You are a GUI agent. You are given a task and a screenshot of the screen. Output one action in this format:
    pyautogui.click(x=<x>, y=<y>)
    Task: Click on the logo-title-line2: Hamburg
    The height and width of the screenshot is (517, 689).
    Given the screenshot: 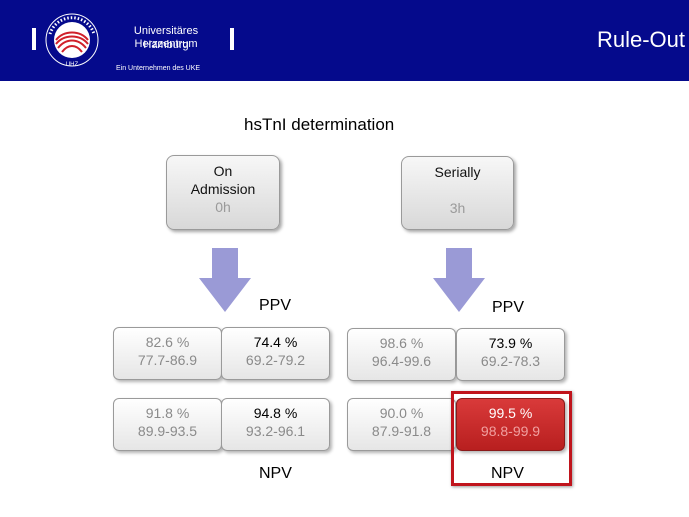 What is the action you would take?
    pyautogui.click(x=166, y=45)
    